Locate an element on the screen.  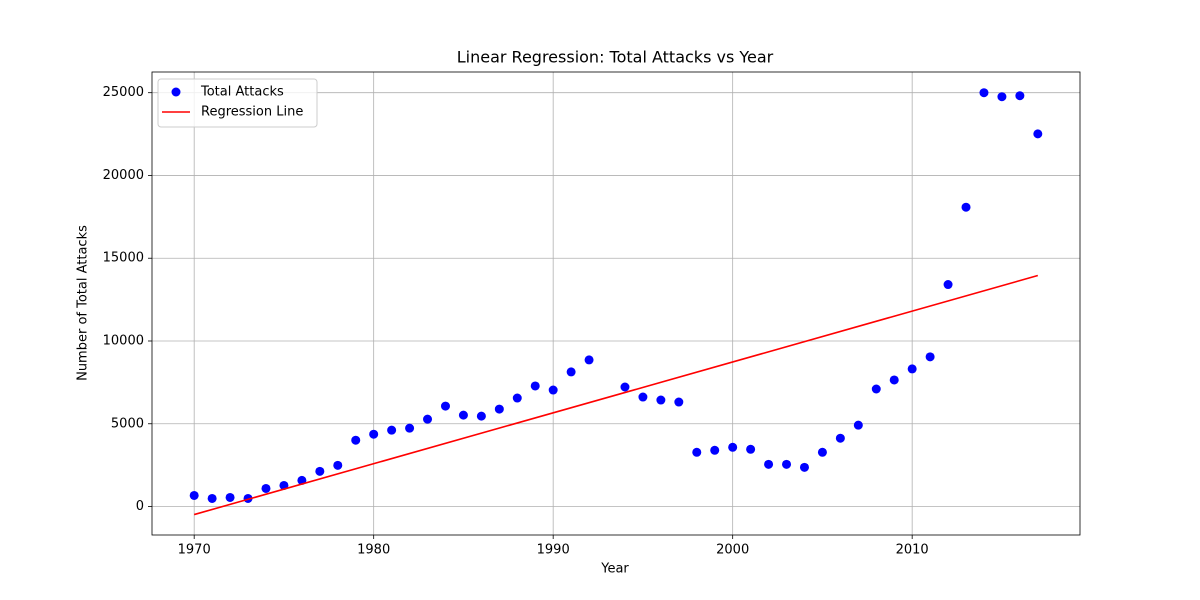
legend-label: Regression Line is located at coordinates (252, 112).